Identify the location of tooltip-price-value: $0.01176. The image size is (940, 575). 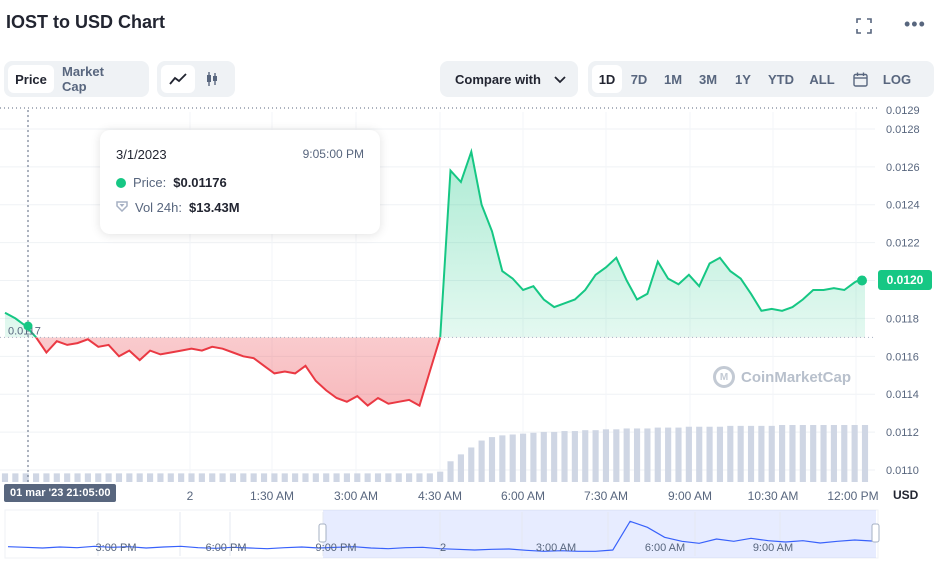
(200, 182).